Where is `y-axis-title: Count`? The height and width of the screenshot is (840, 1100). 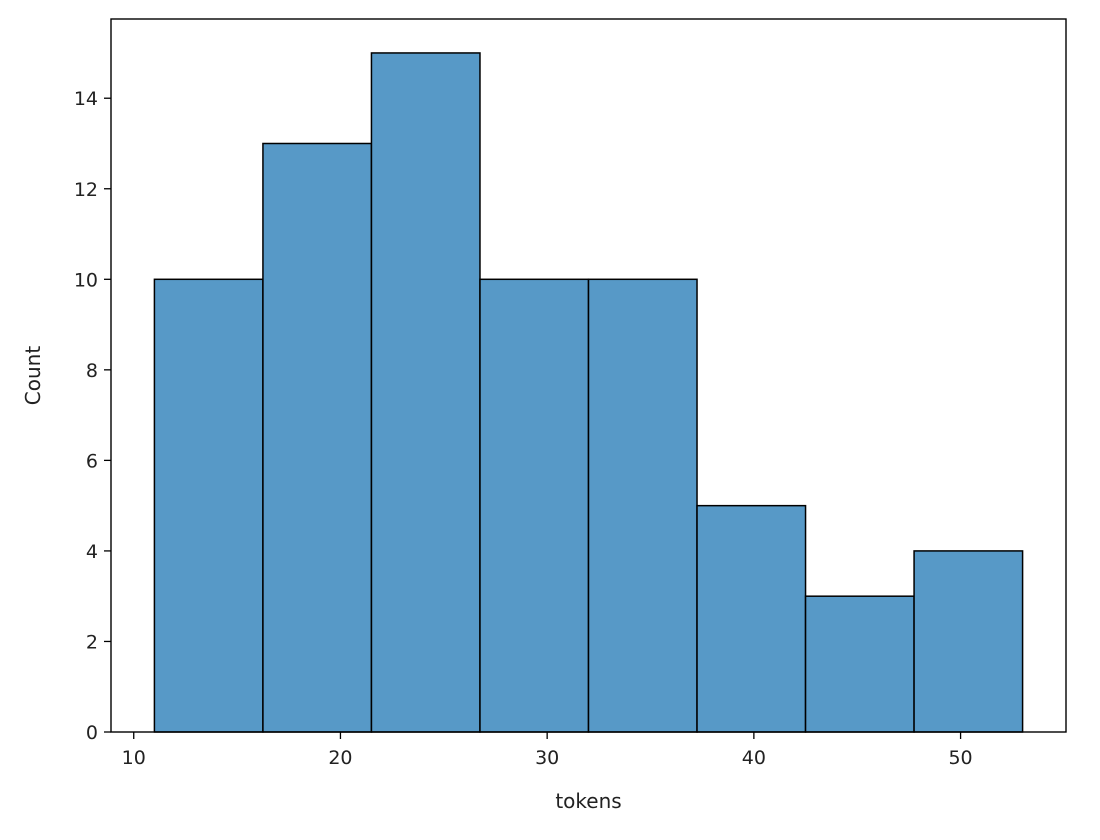
y-axis-title: Count is located at coordinates (33, 376).